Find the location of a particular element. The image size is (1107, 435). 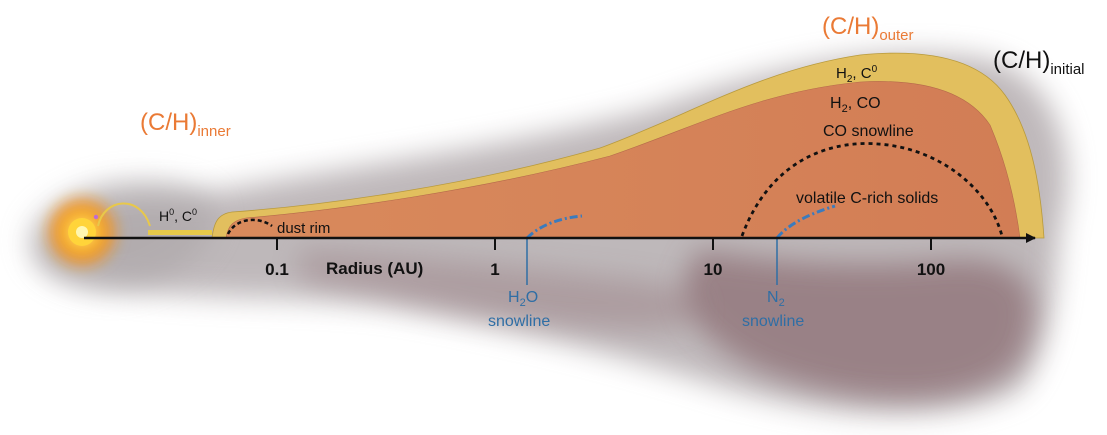

inner-arc is located at coordinates (124, 214).